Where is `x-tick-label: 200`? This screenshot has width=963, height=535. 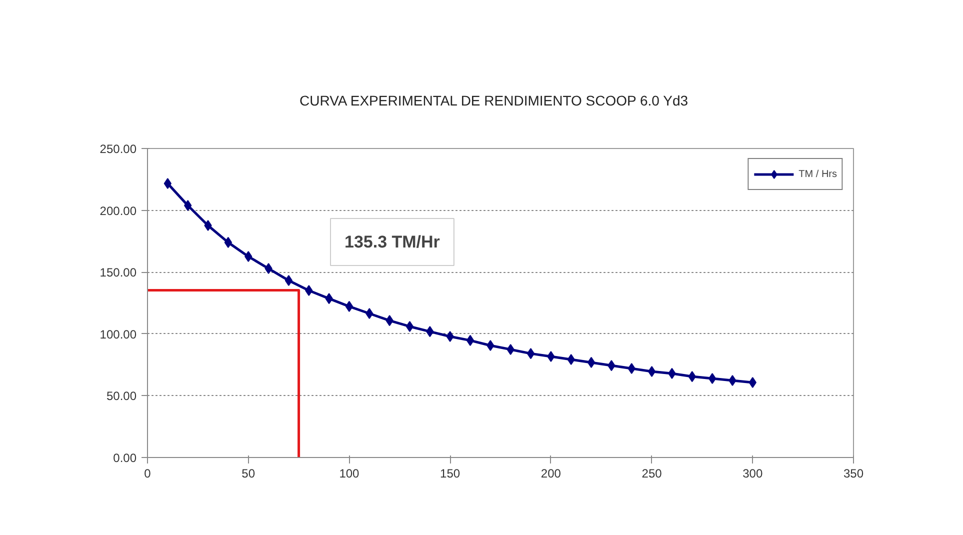 x-tick-label: 200 is located at coordinates (551, 473).